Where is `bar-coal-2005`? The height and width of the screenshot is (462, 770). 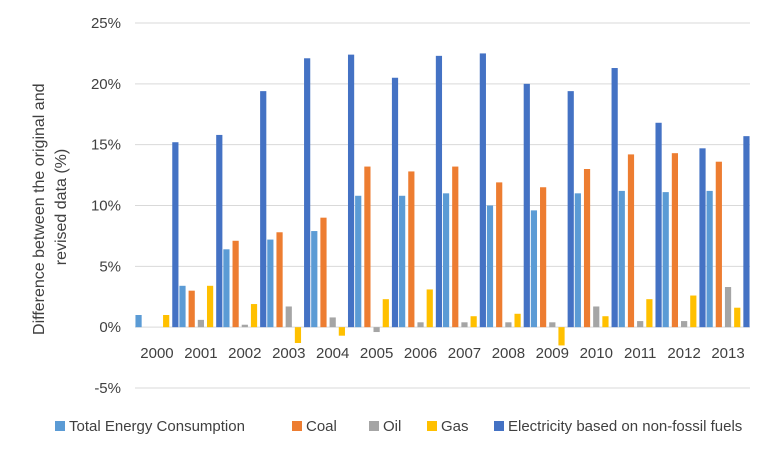 bar-coal-2005 is located at coordinates (367, 247).